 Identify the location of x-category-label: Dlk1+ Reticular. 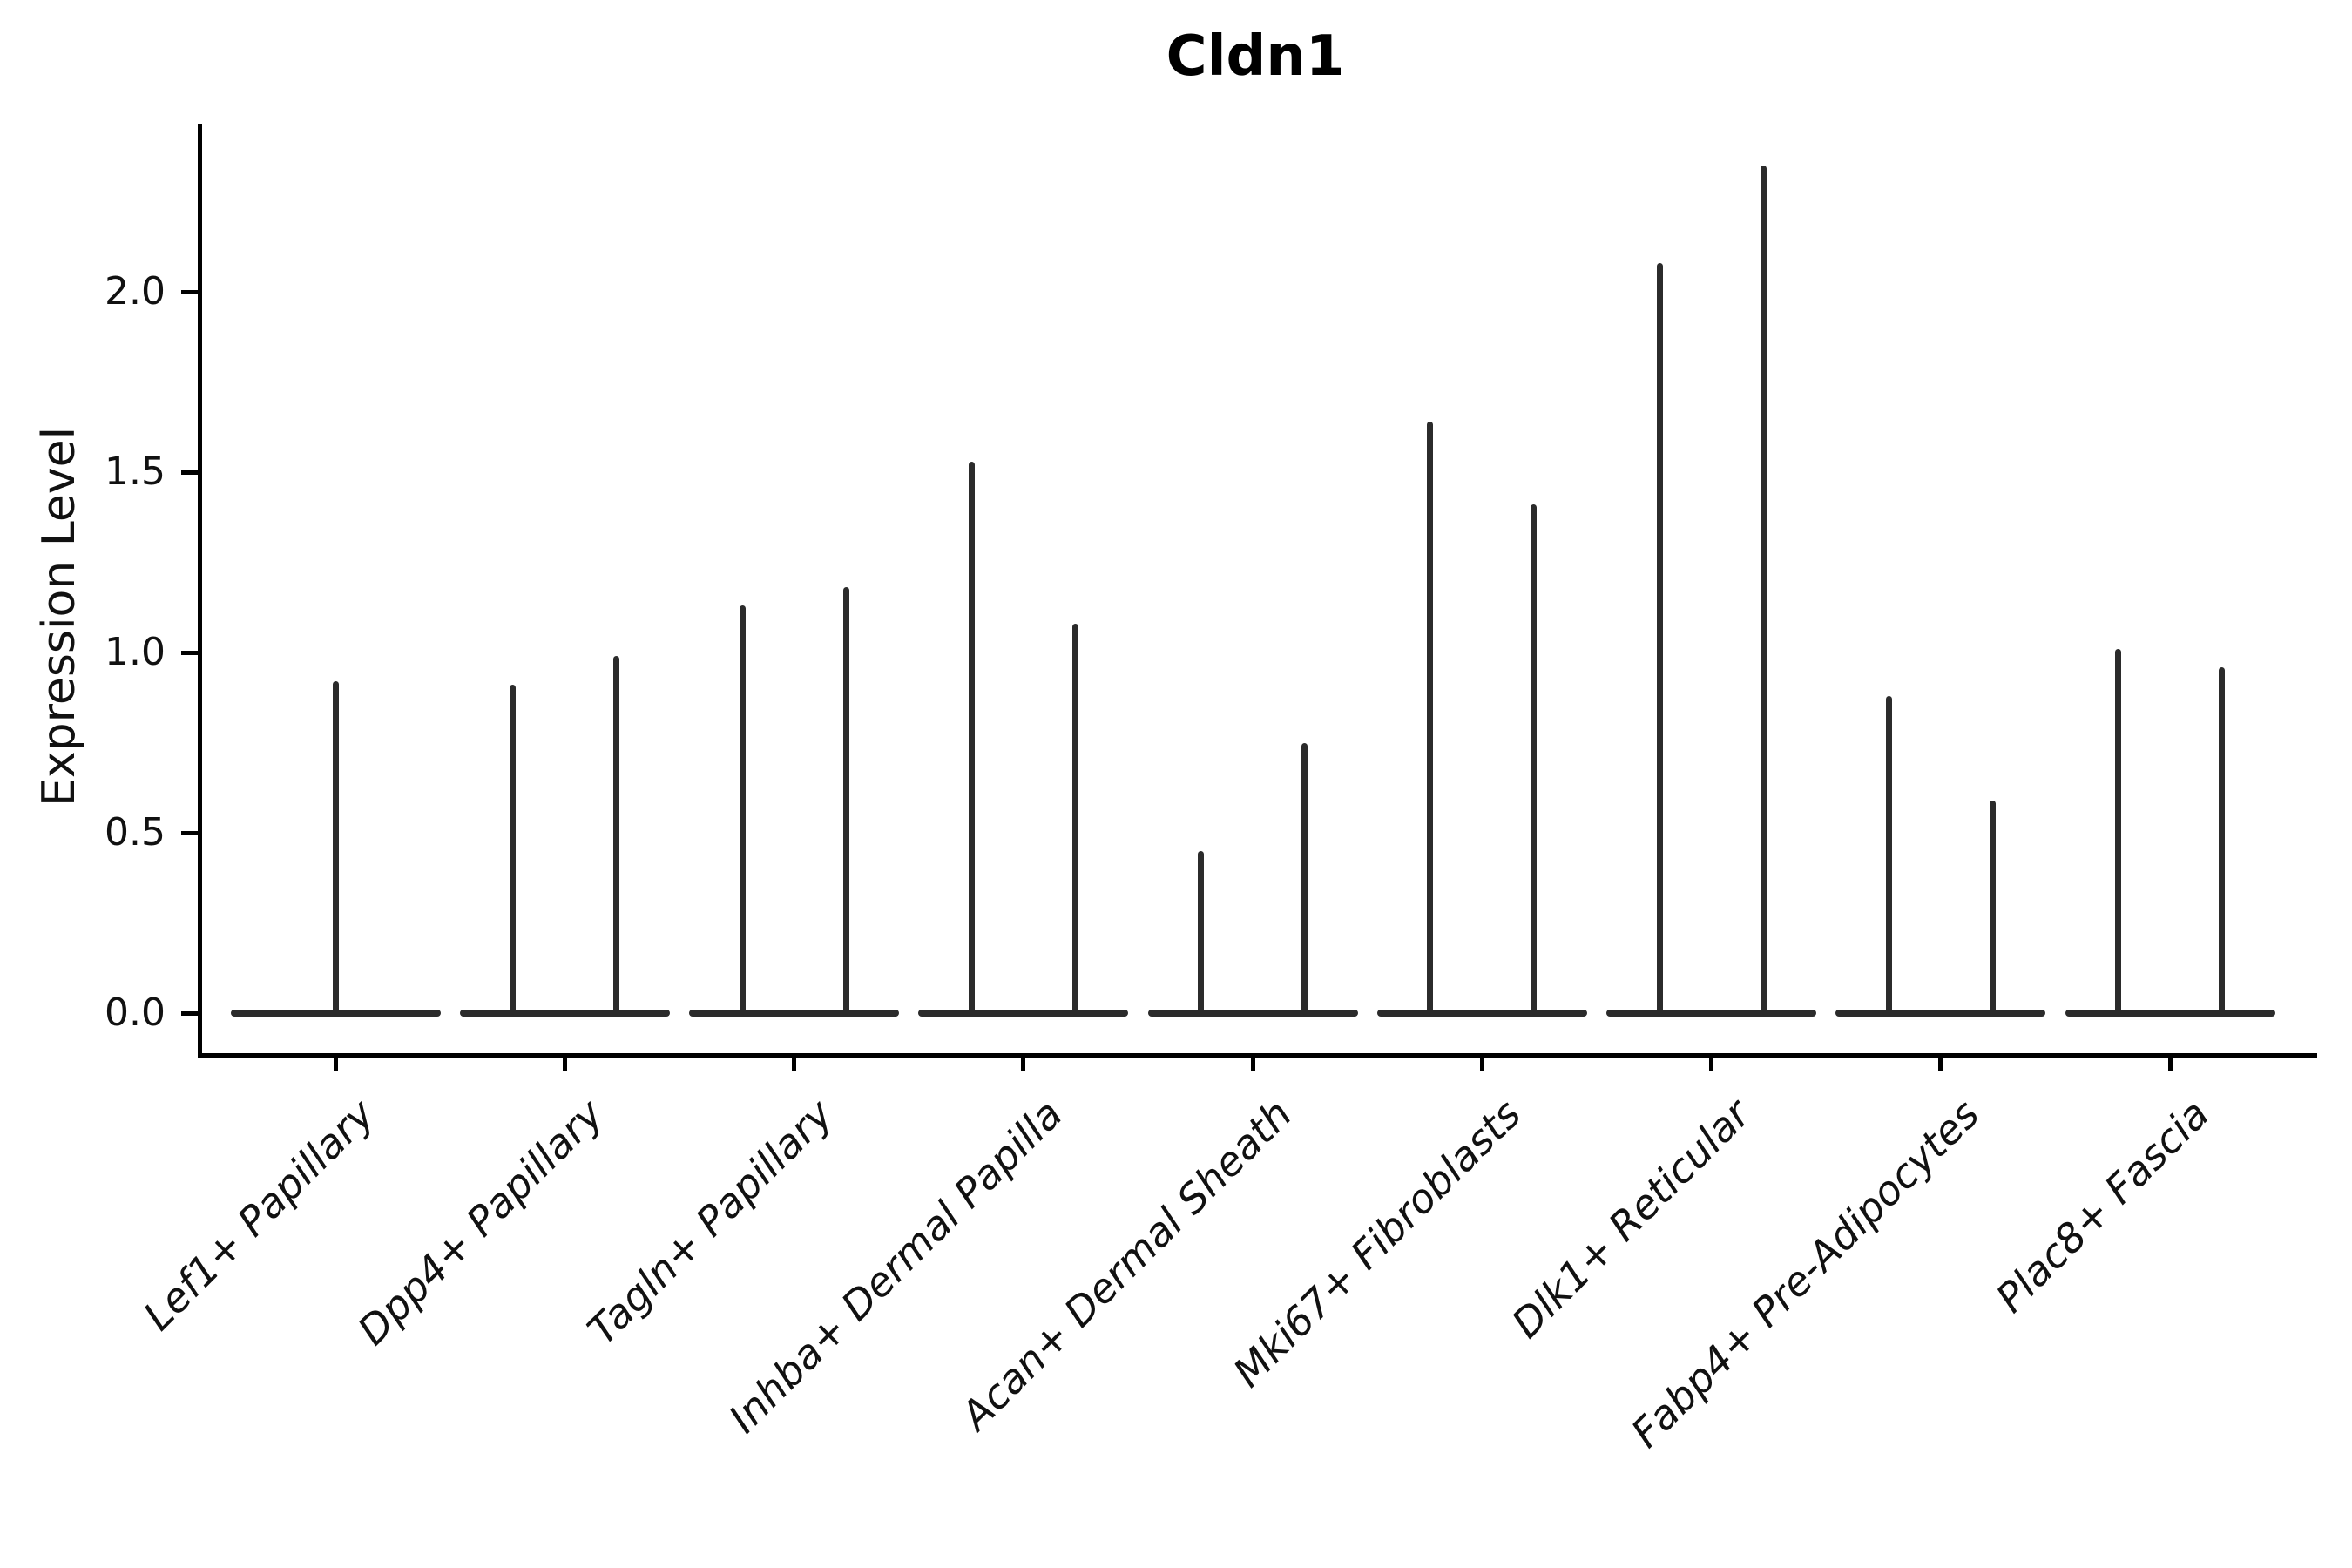
(1631, 1219).